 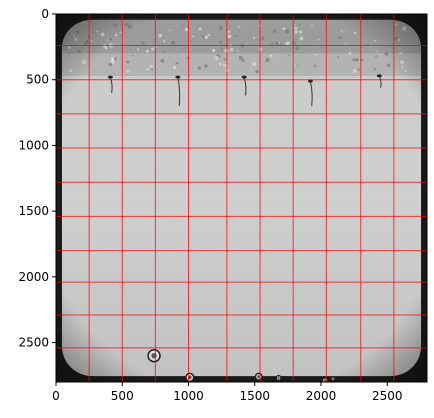 I want to click on y-tick-label: 0, so click(x=45, y=14).